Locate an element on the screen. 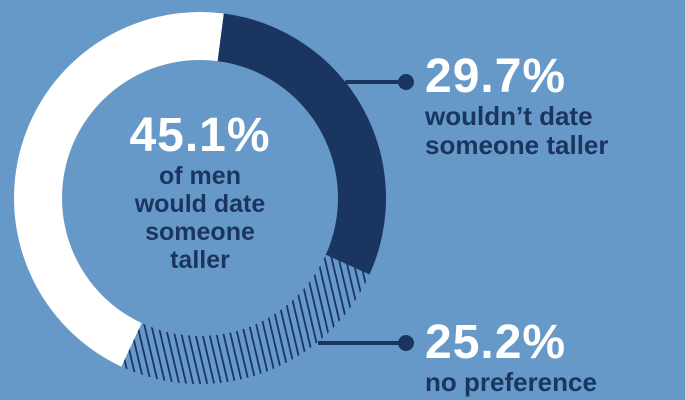 The image size is (685, 400). callout-no-preference-percentage: 25.2% is located at coordinates (496, 342).